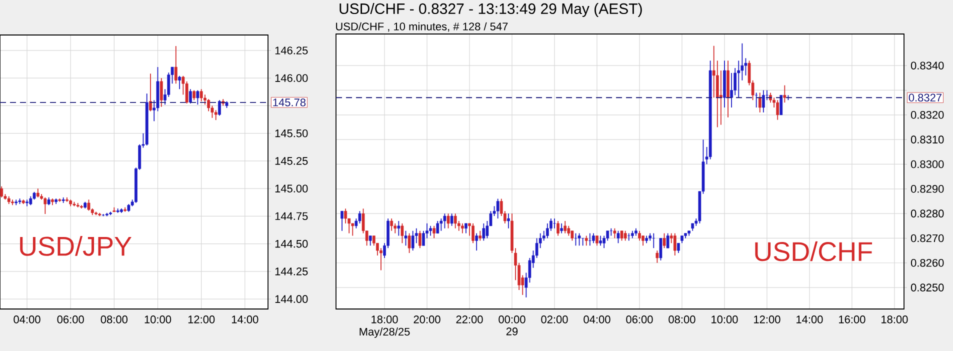 This screenshot has height=351, width=953. What do you see at coordinates (927, 164) in the screenshot?
I see `y-tick-label: 0.8300` at bounding box center [927, 164].